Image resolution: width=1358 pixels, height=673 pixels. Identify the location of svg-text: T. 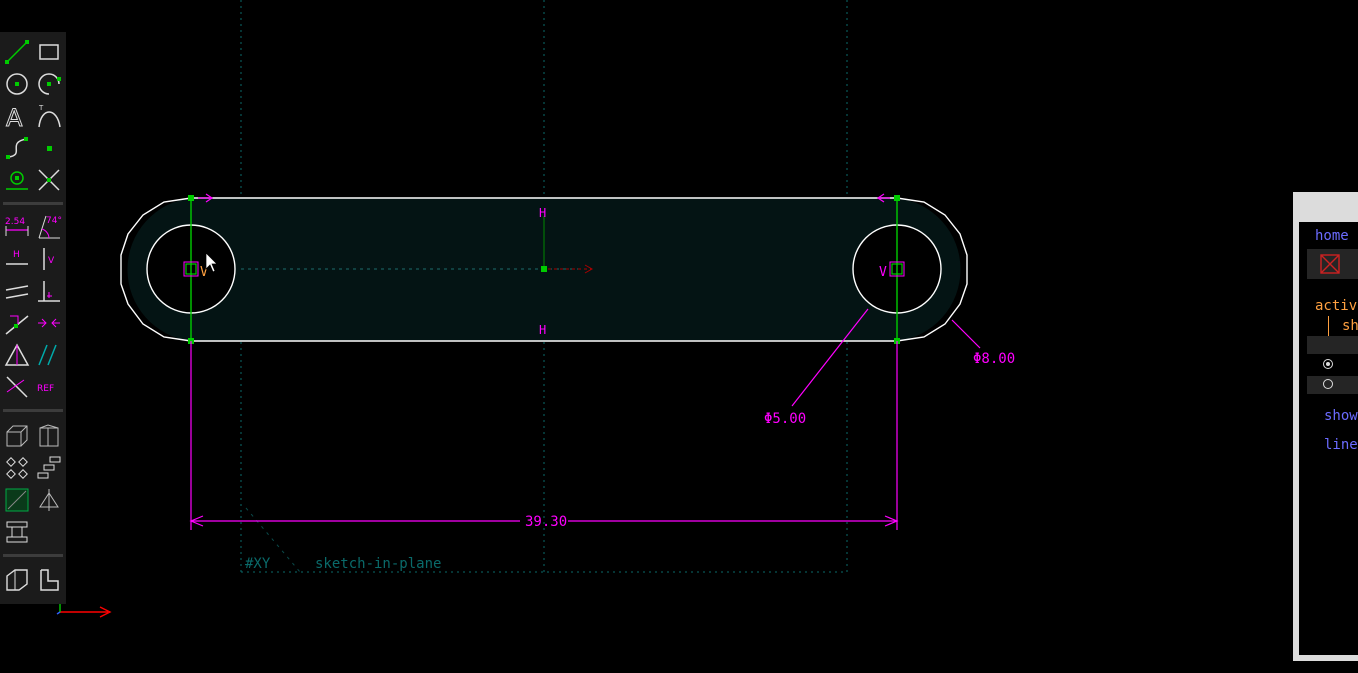
(41, 108).